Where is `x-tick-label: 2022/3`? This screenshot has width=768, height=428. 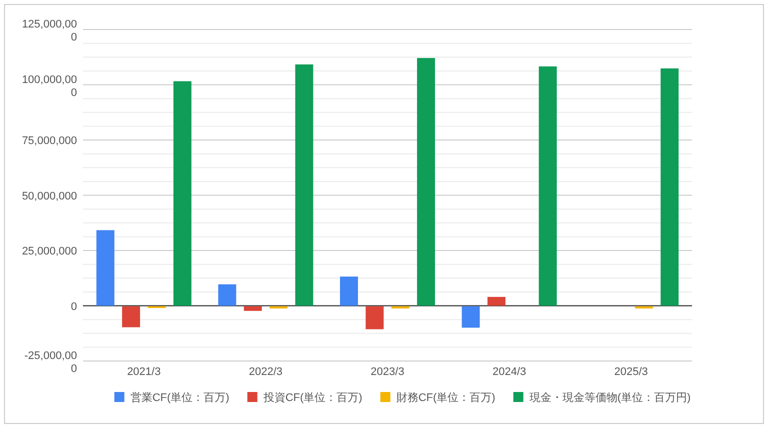
x-tick-label: 2022/3 is located at coordinates (265, 372).